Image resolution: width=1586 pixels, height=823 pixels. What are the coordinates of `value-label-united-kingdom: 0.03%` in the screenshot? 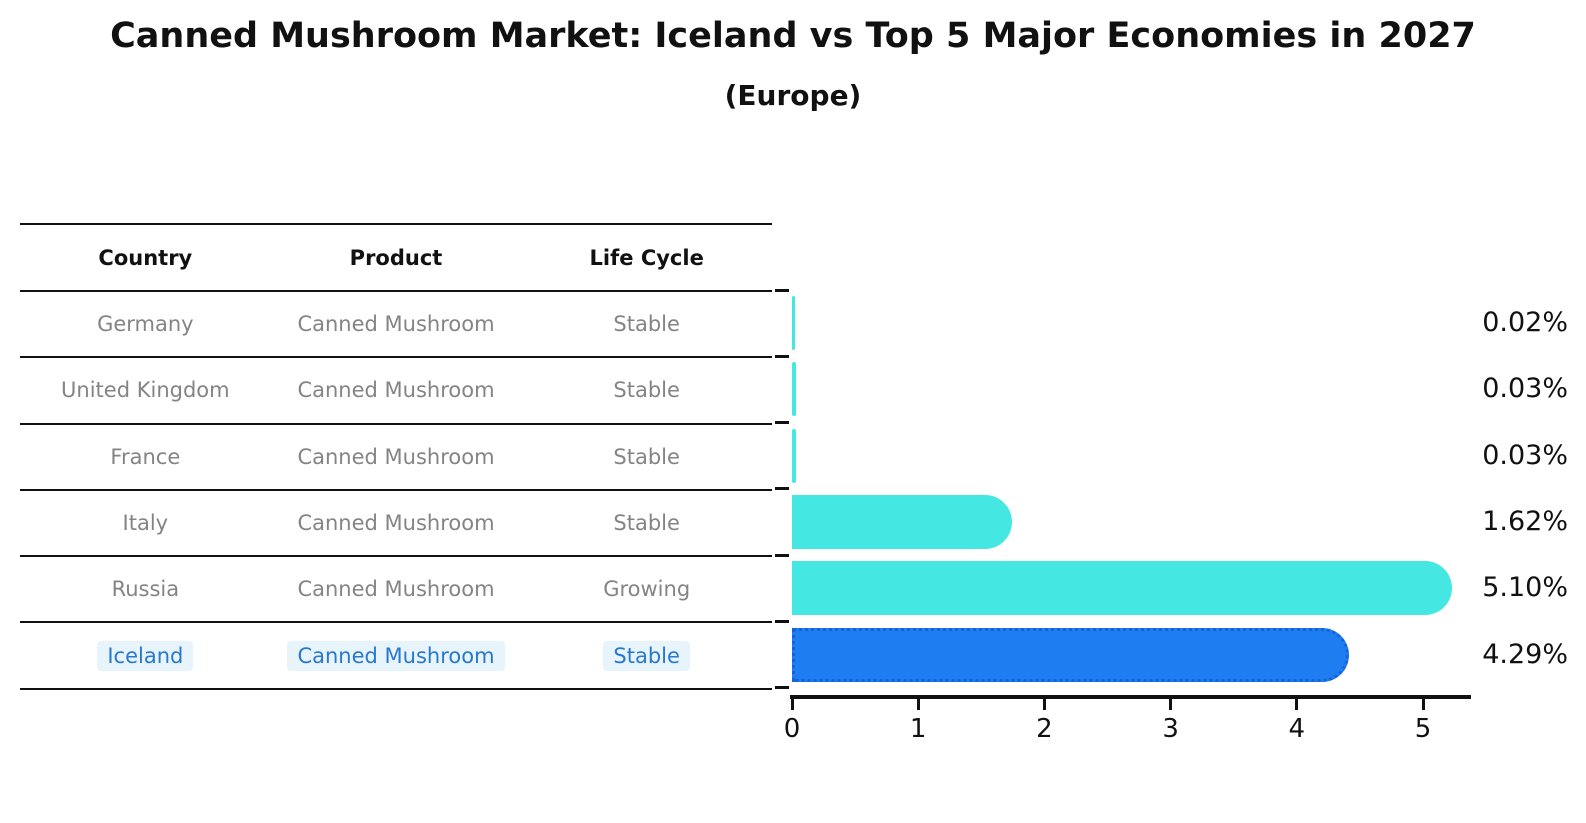 It's located at (1525, 389).